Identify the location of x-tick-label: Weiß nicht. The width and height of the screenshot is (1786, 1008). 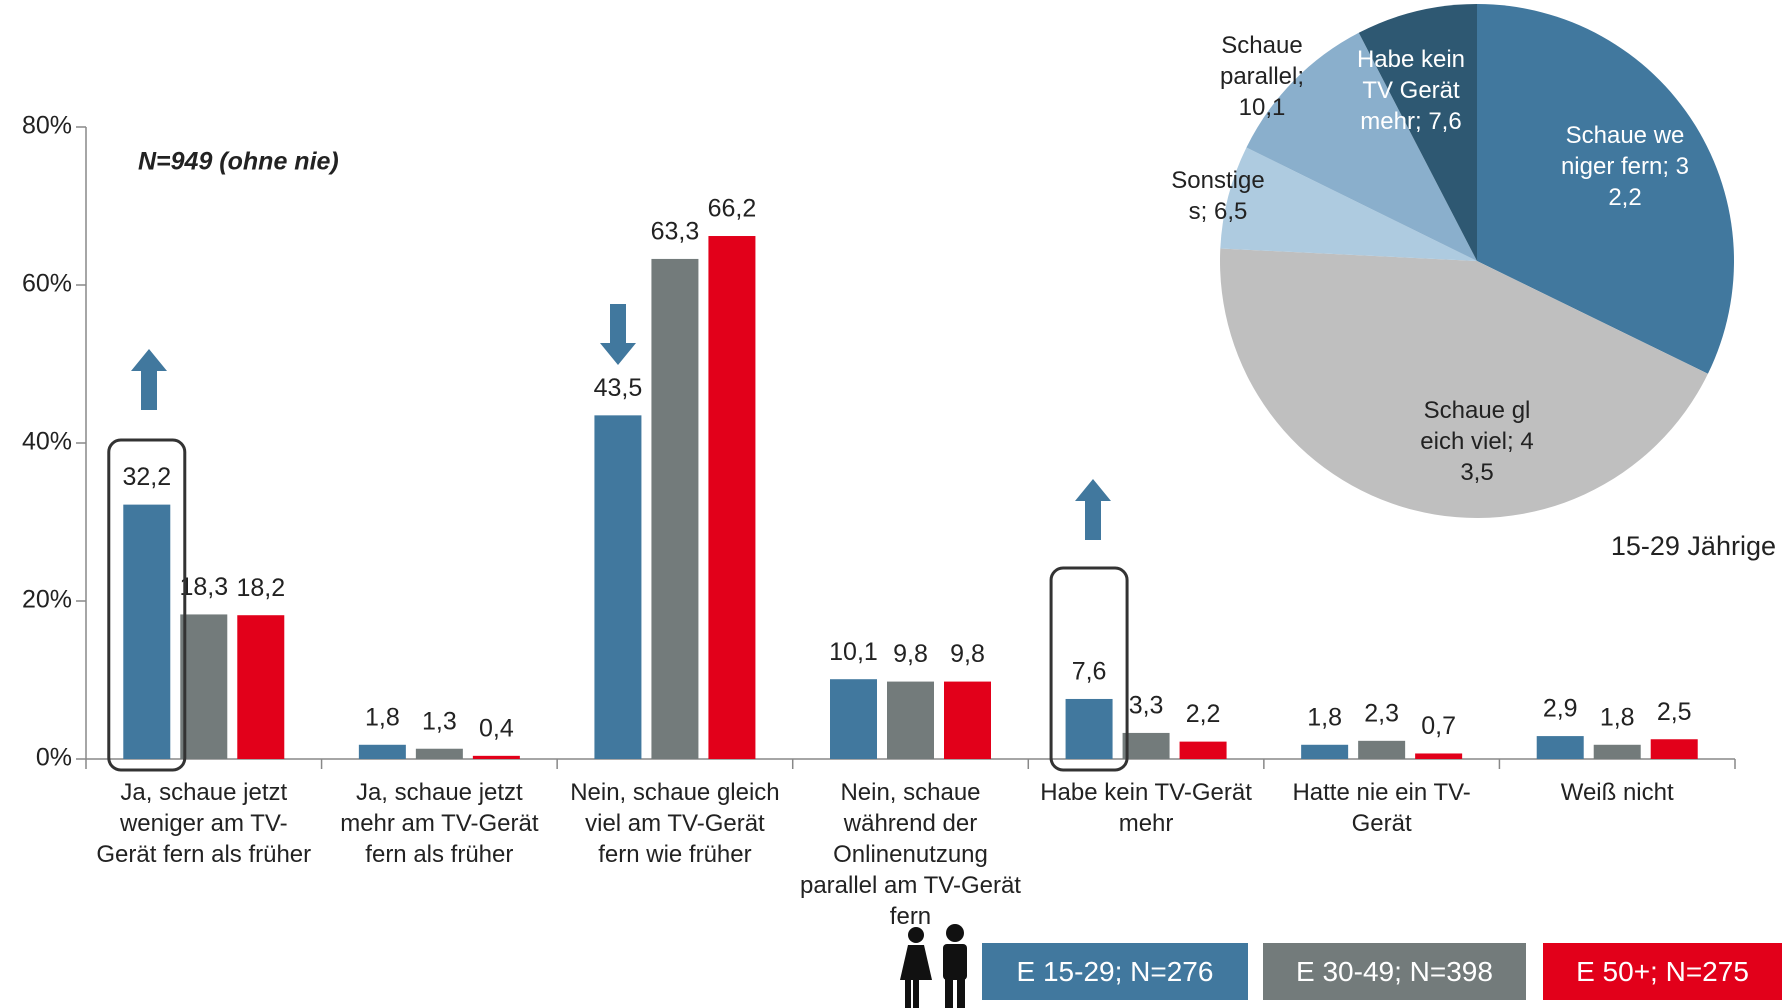
(1617, 792).